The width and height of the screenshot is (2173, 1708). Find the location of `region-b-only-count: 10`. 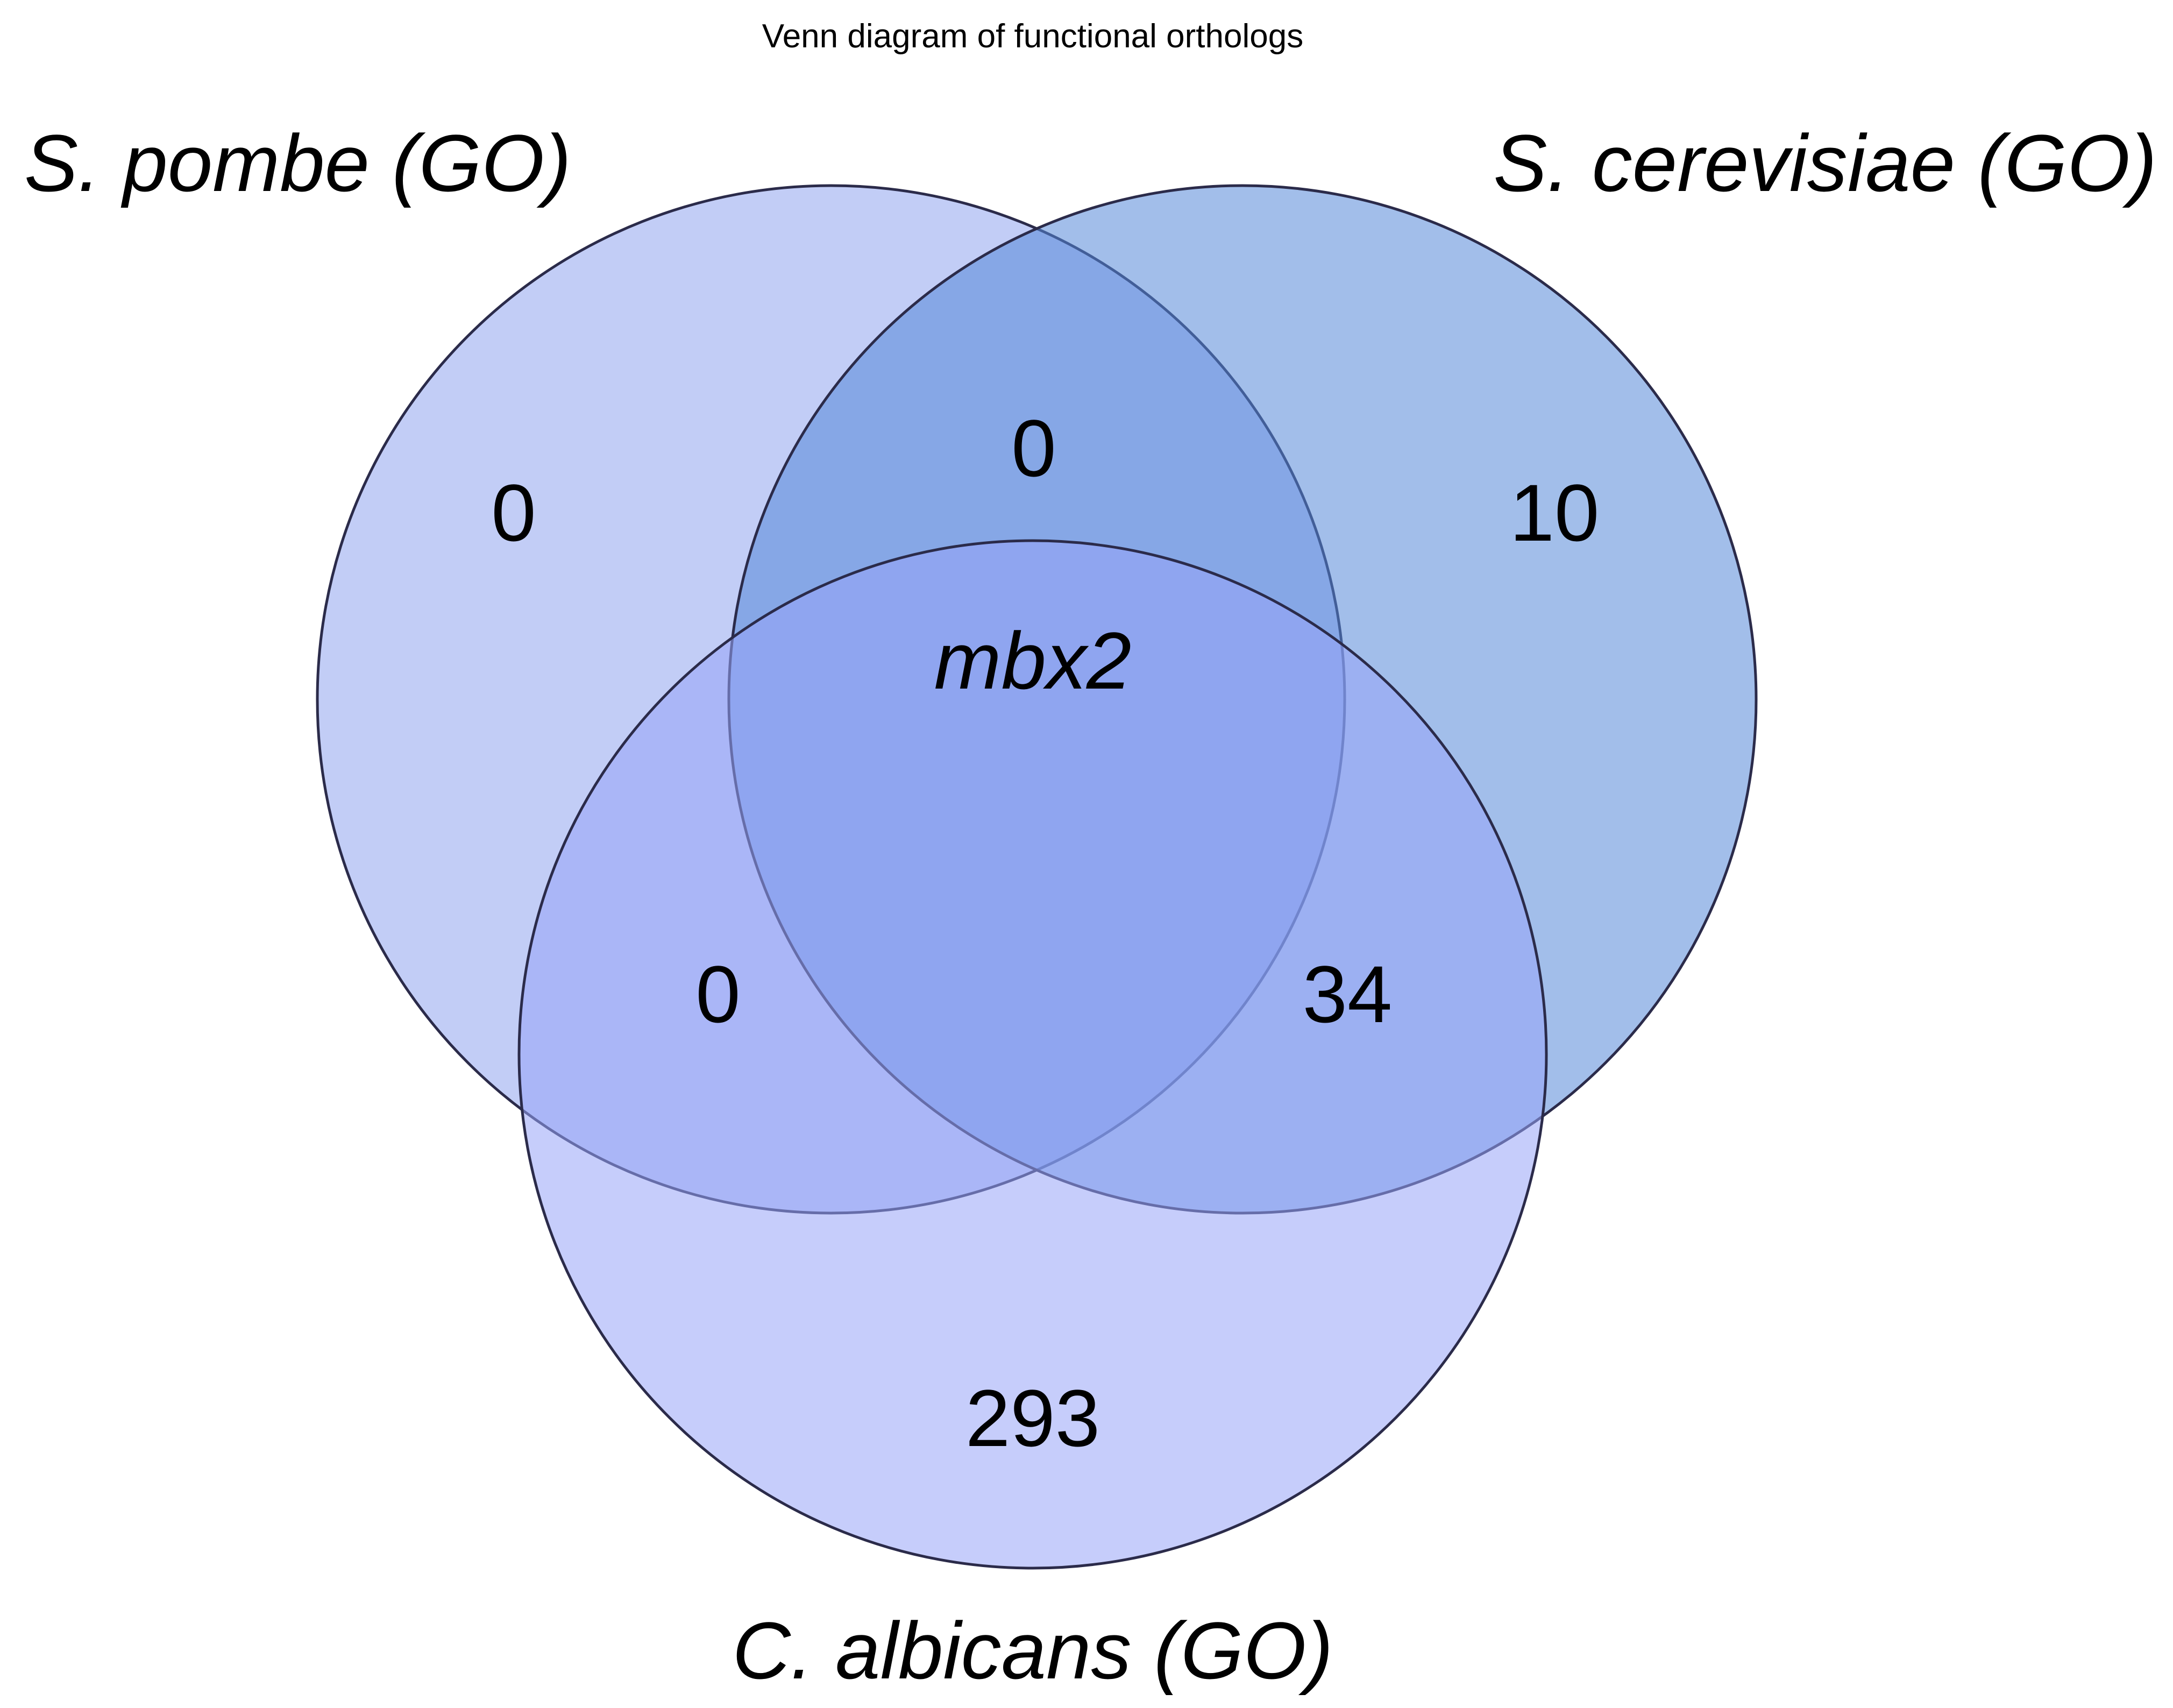

region-b-only-count: 10 is located at coordinates (1555, 512).